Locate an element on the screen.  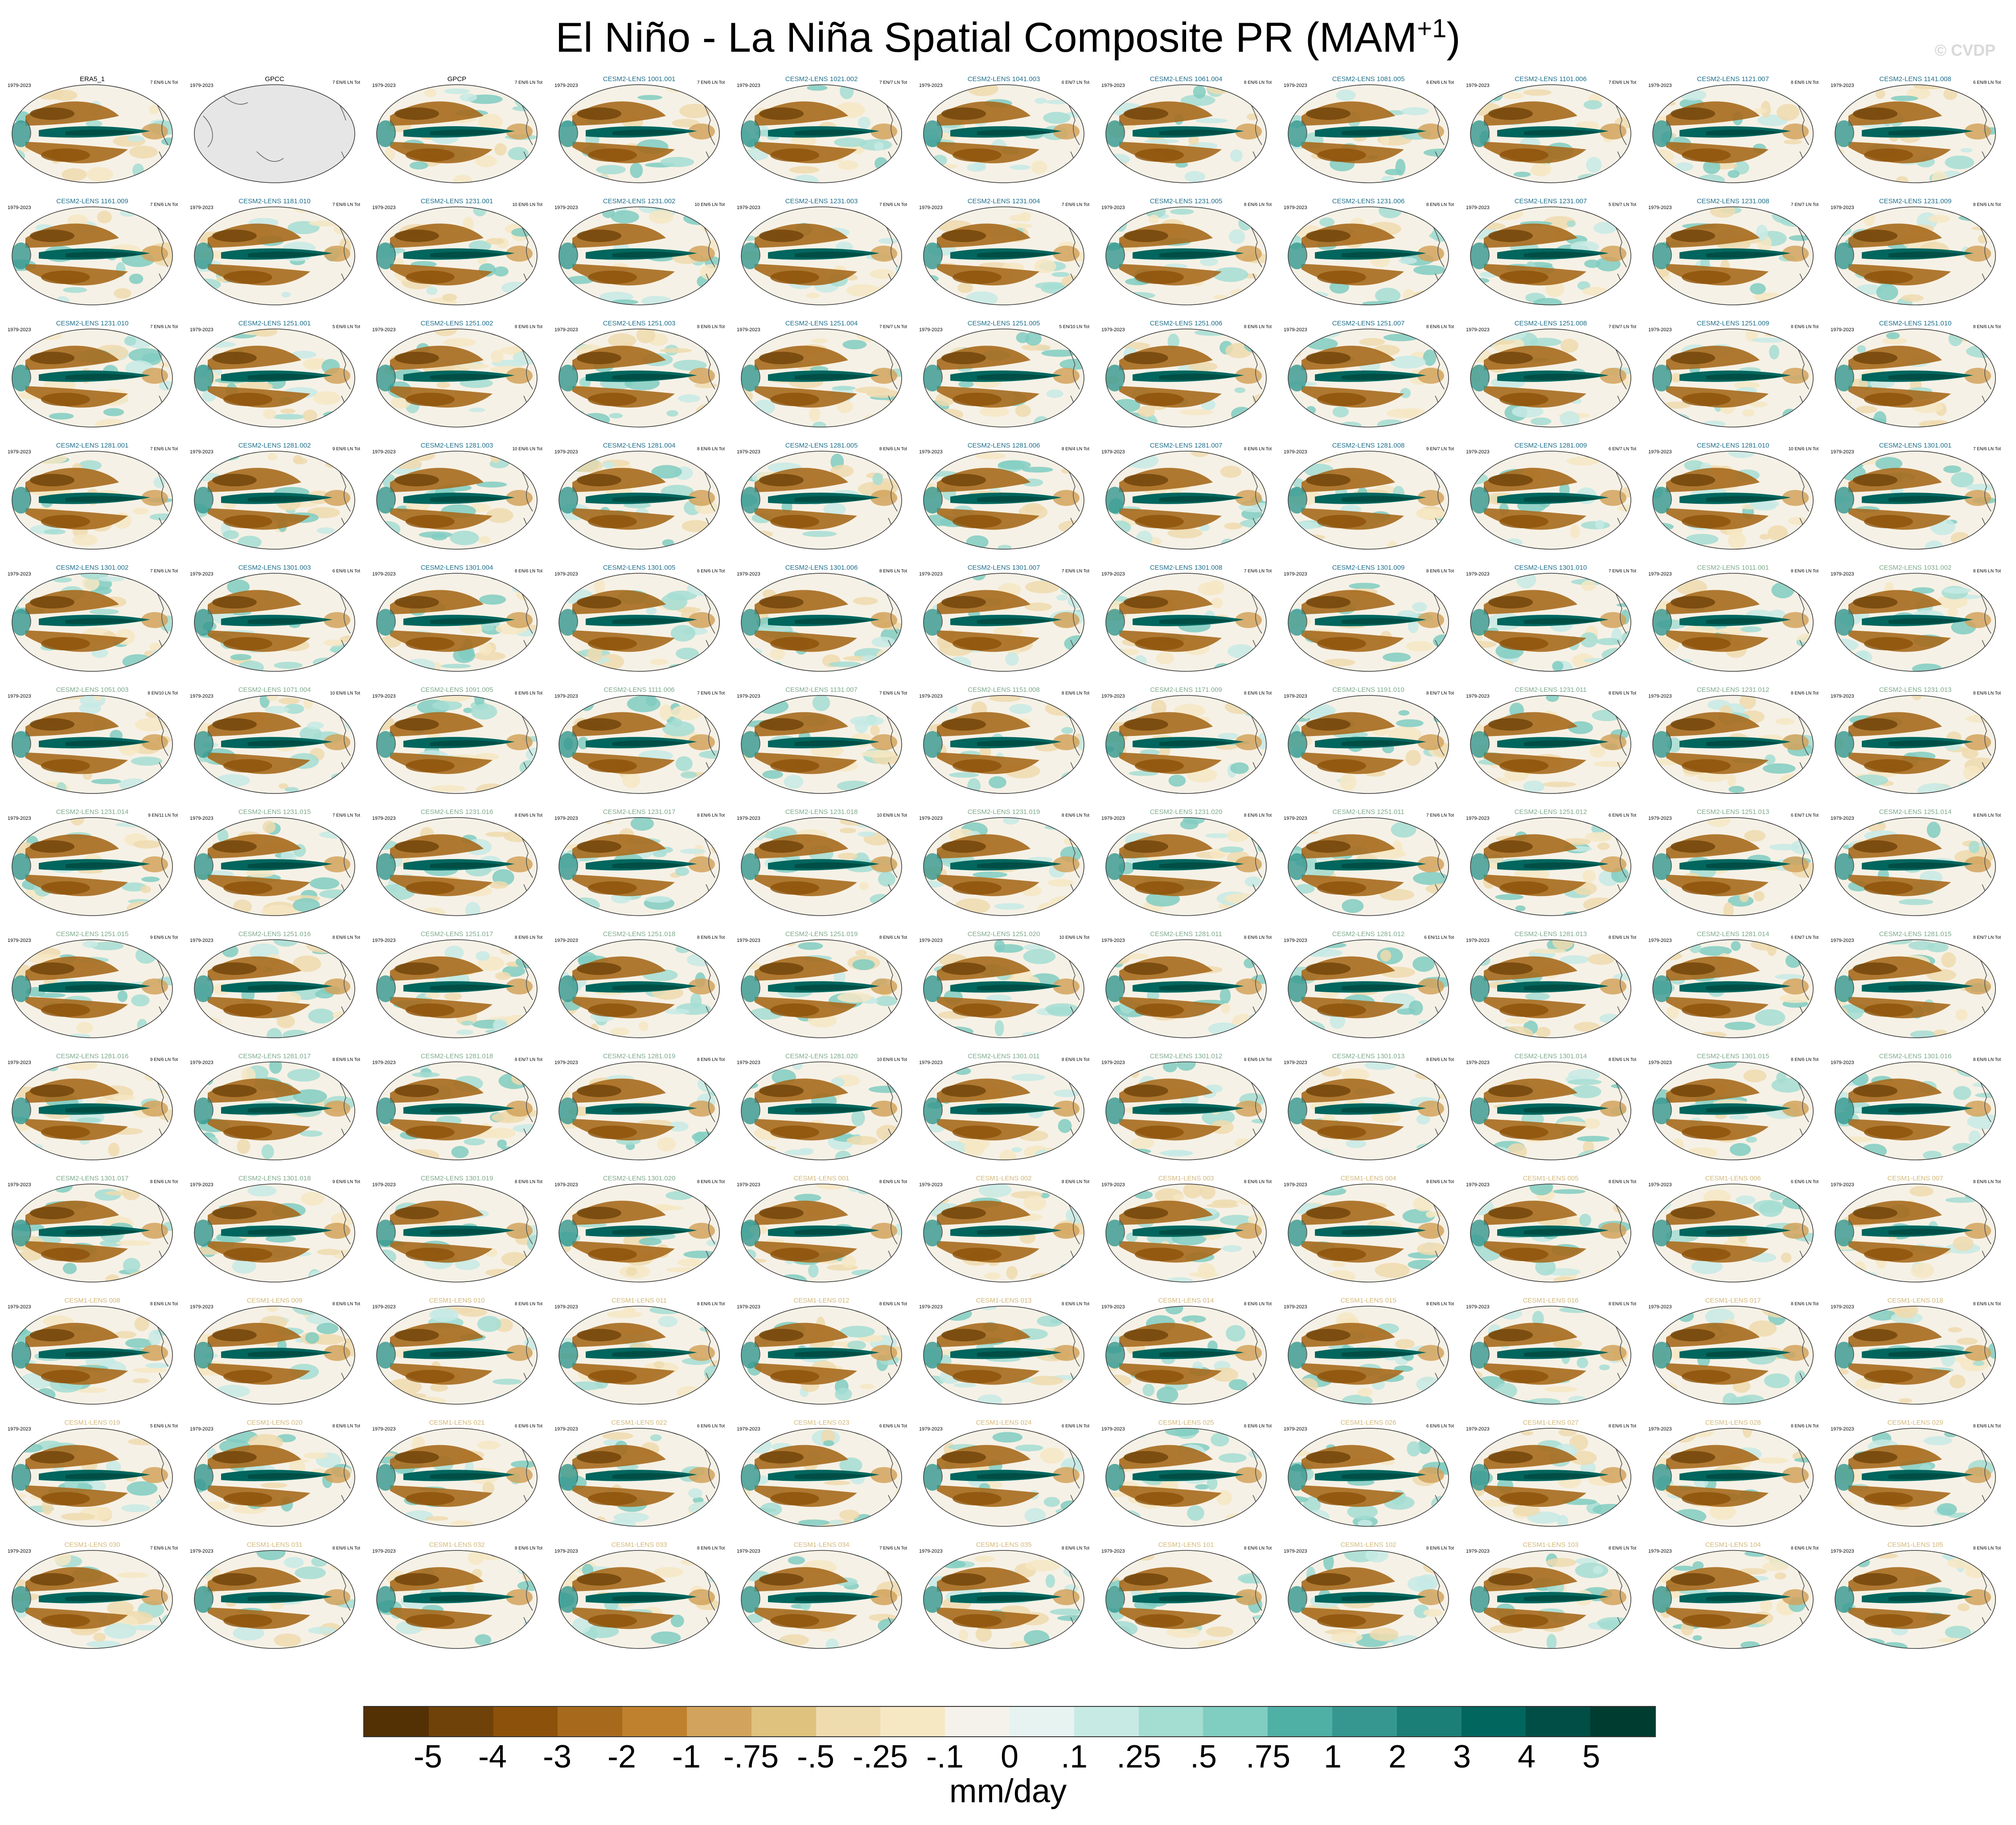
panel-title: CESM2-LENS 1281.007 is located at coordinates (1186, 445).